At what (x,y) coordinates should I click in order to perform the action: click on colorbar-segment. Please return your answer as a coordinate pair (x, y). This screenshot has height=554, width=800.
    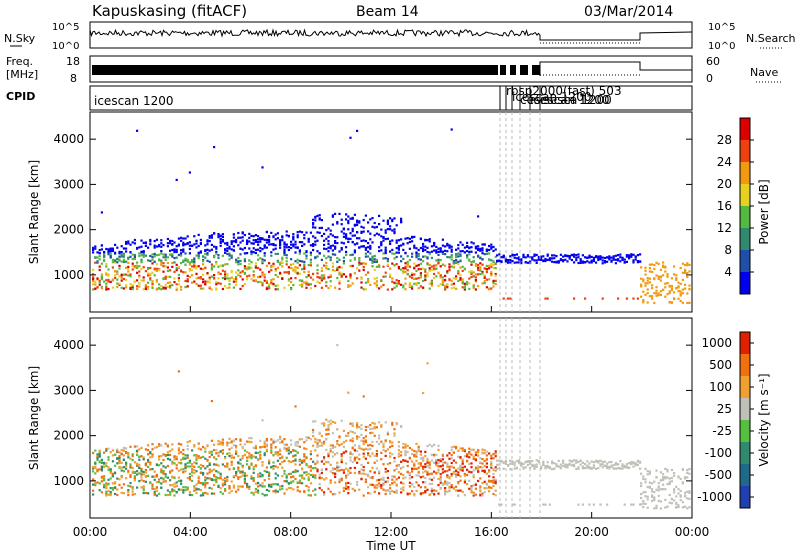
    Looking at the image, I should click on (745, 261).